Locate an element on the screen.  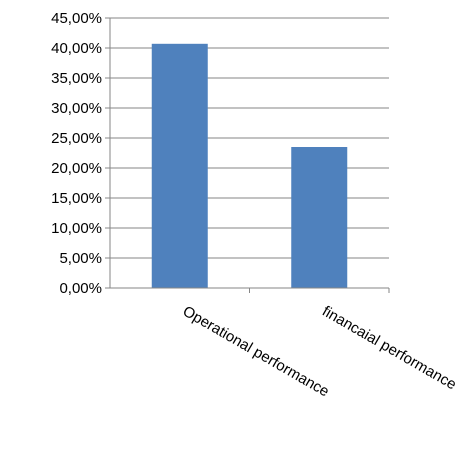
x-category-label: Operational performance is located at coordinates (256, 352).